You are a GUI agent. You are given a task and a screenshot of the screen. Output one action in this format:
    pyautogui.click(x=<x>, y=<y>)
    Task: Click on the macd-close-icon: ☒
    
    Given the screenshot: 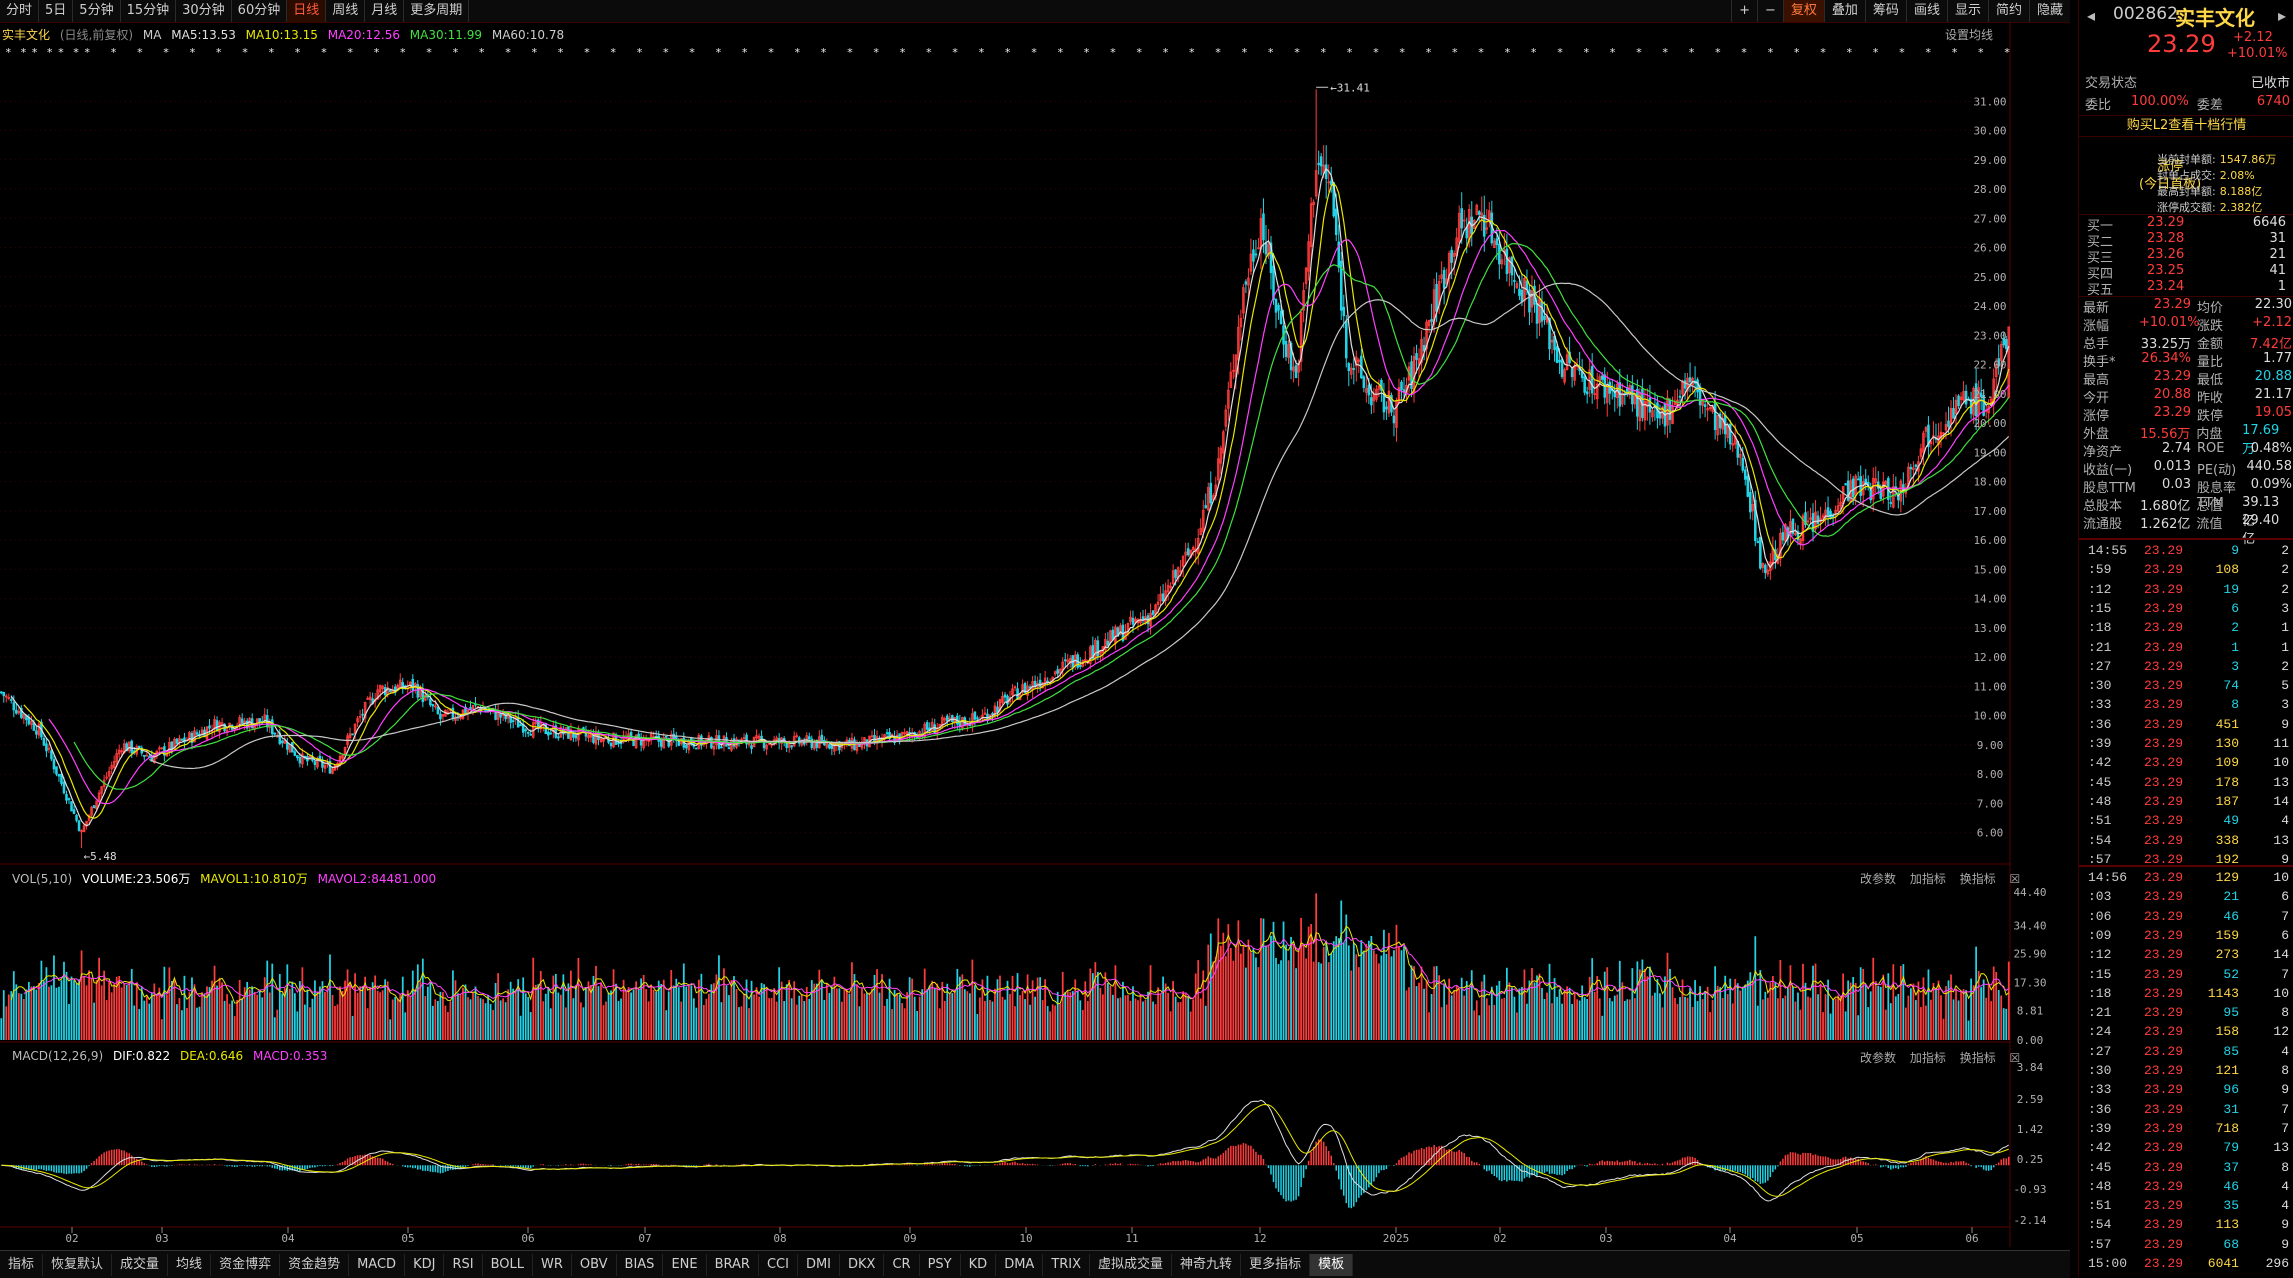 What is the action you would take?
    pyautogui.click(x=2015, y=1058)
    